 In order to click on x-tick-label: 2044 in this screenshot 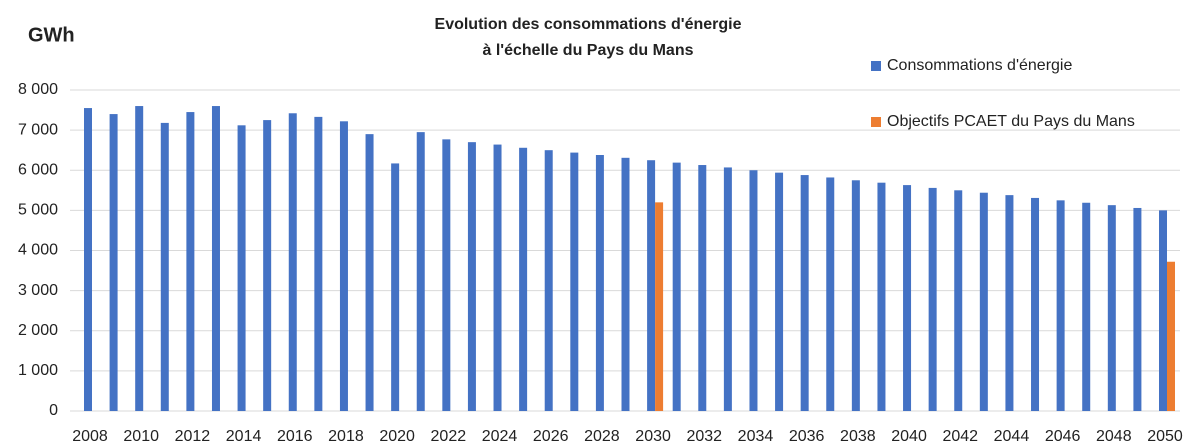, I will do `click(1012, 436)`.